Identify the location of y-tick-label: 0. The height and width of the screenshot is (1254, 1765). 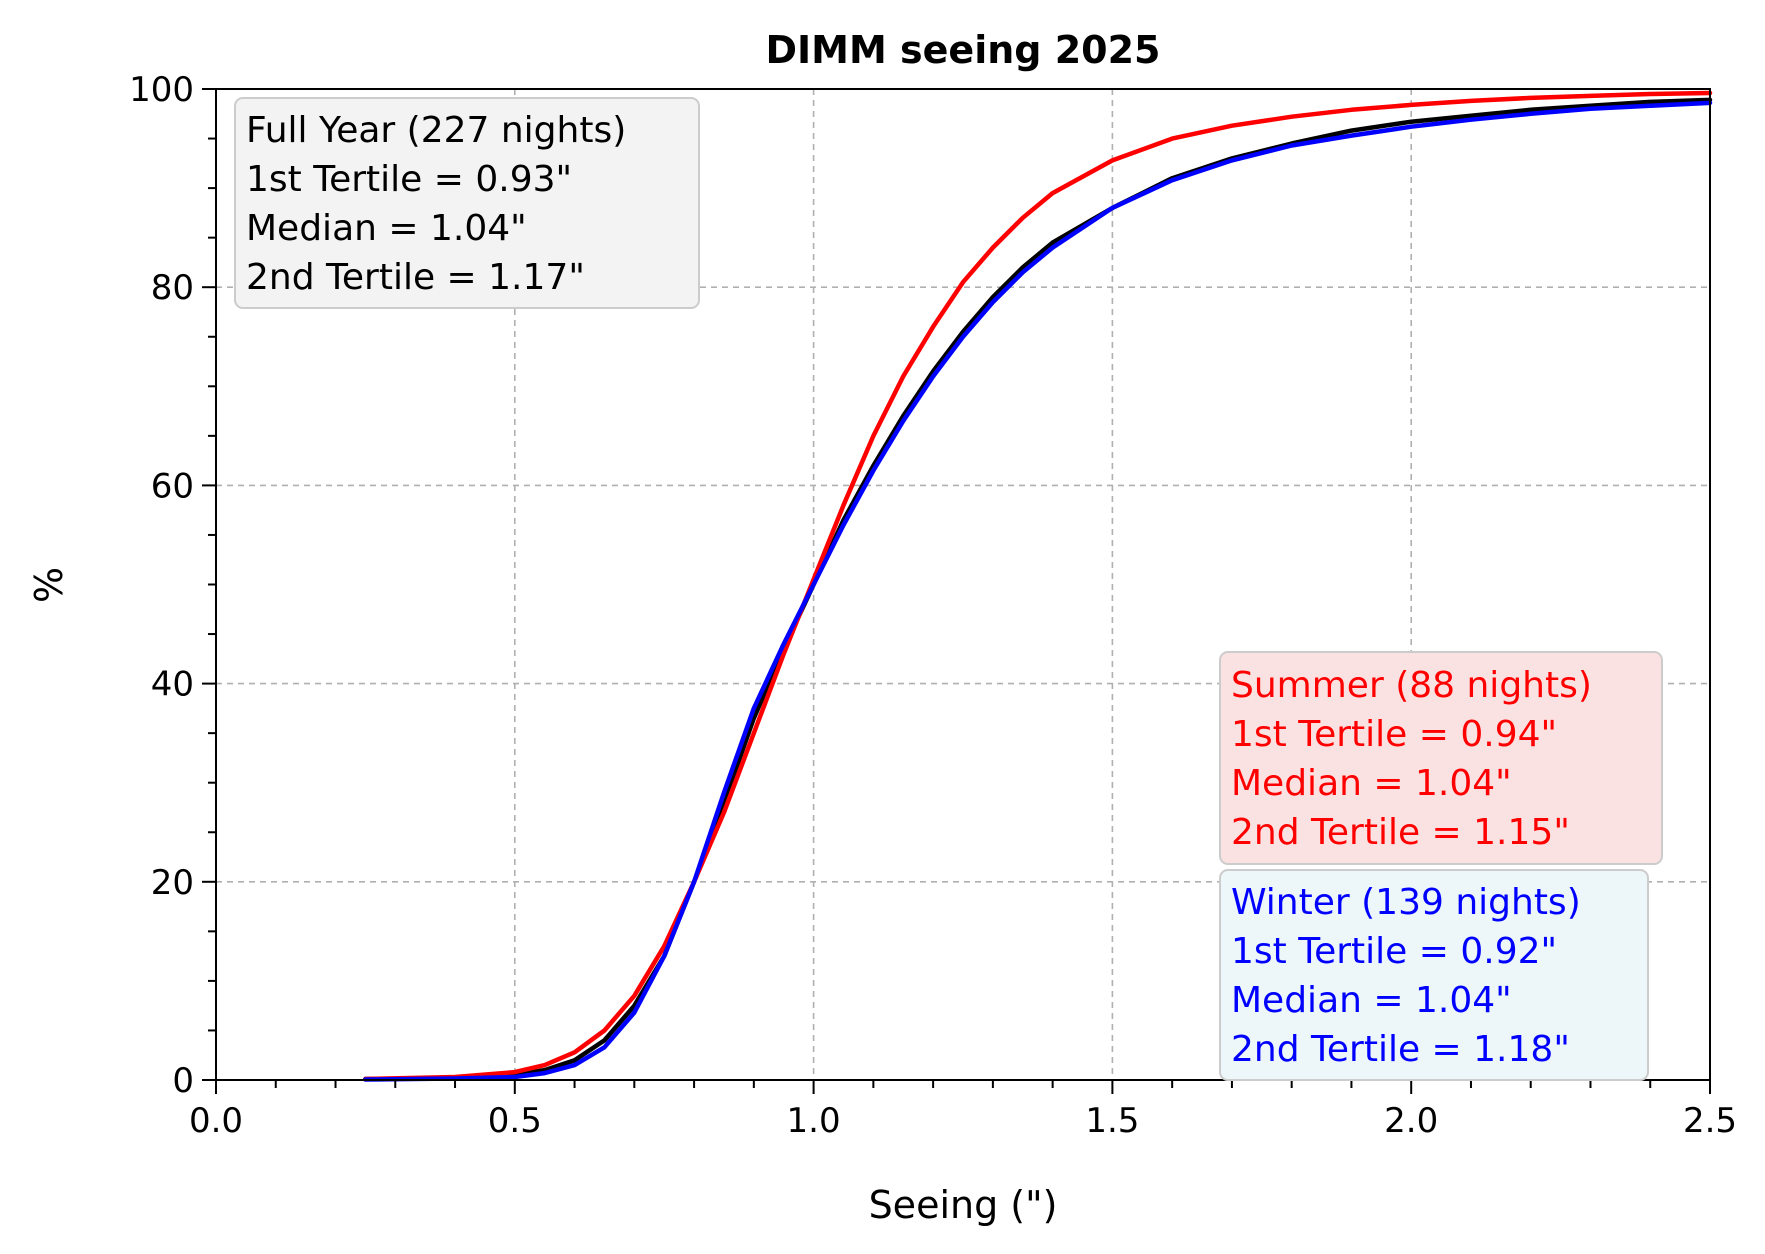
(183, 1081).